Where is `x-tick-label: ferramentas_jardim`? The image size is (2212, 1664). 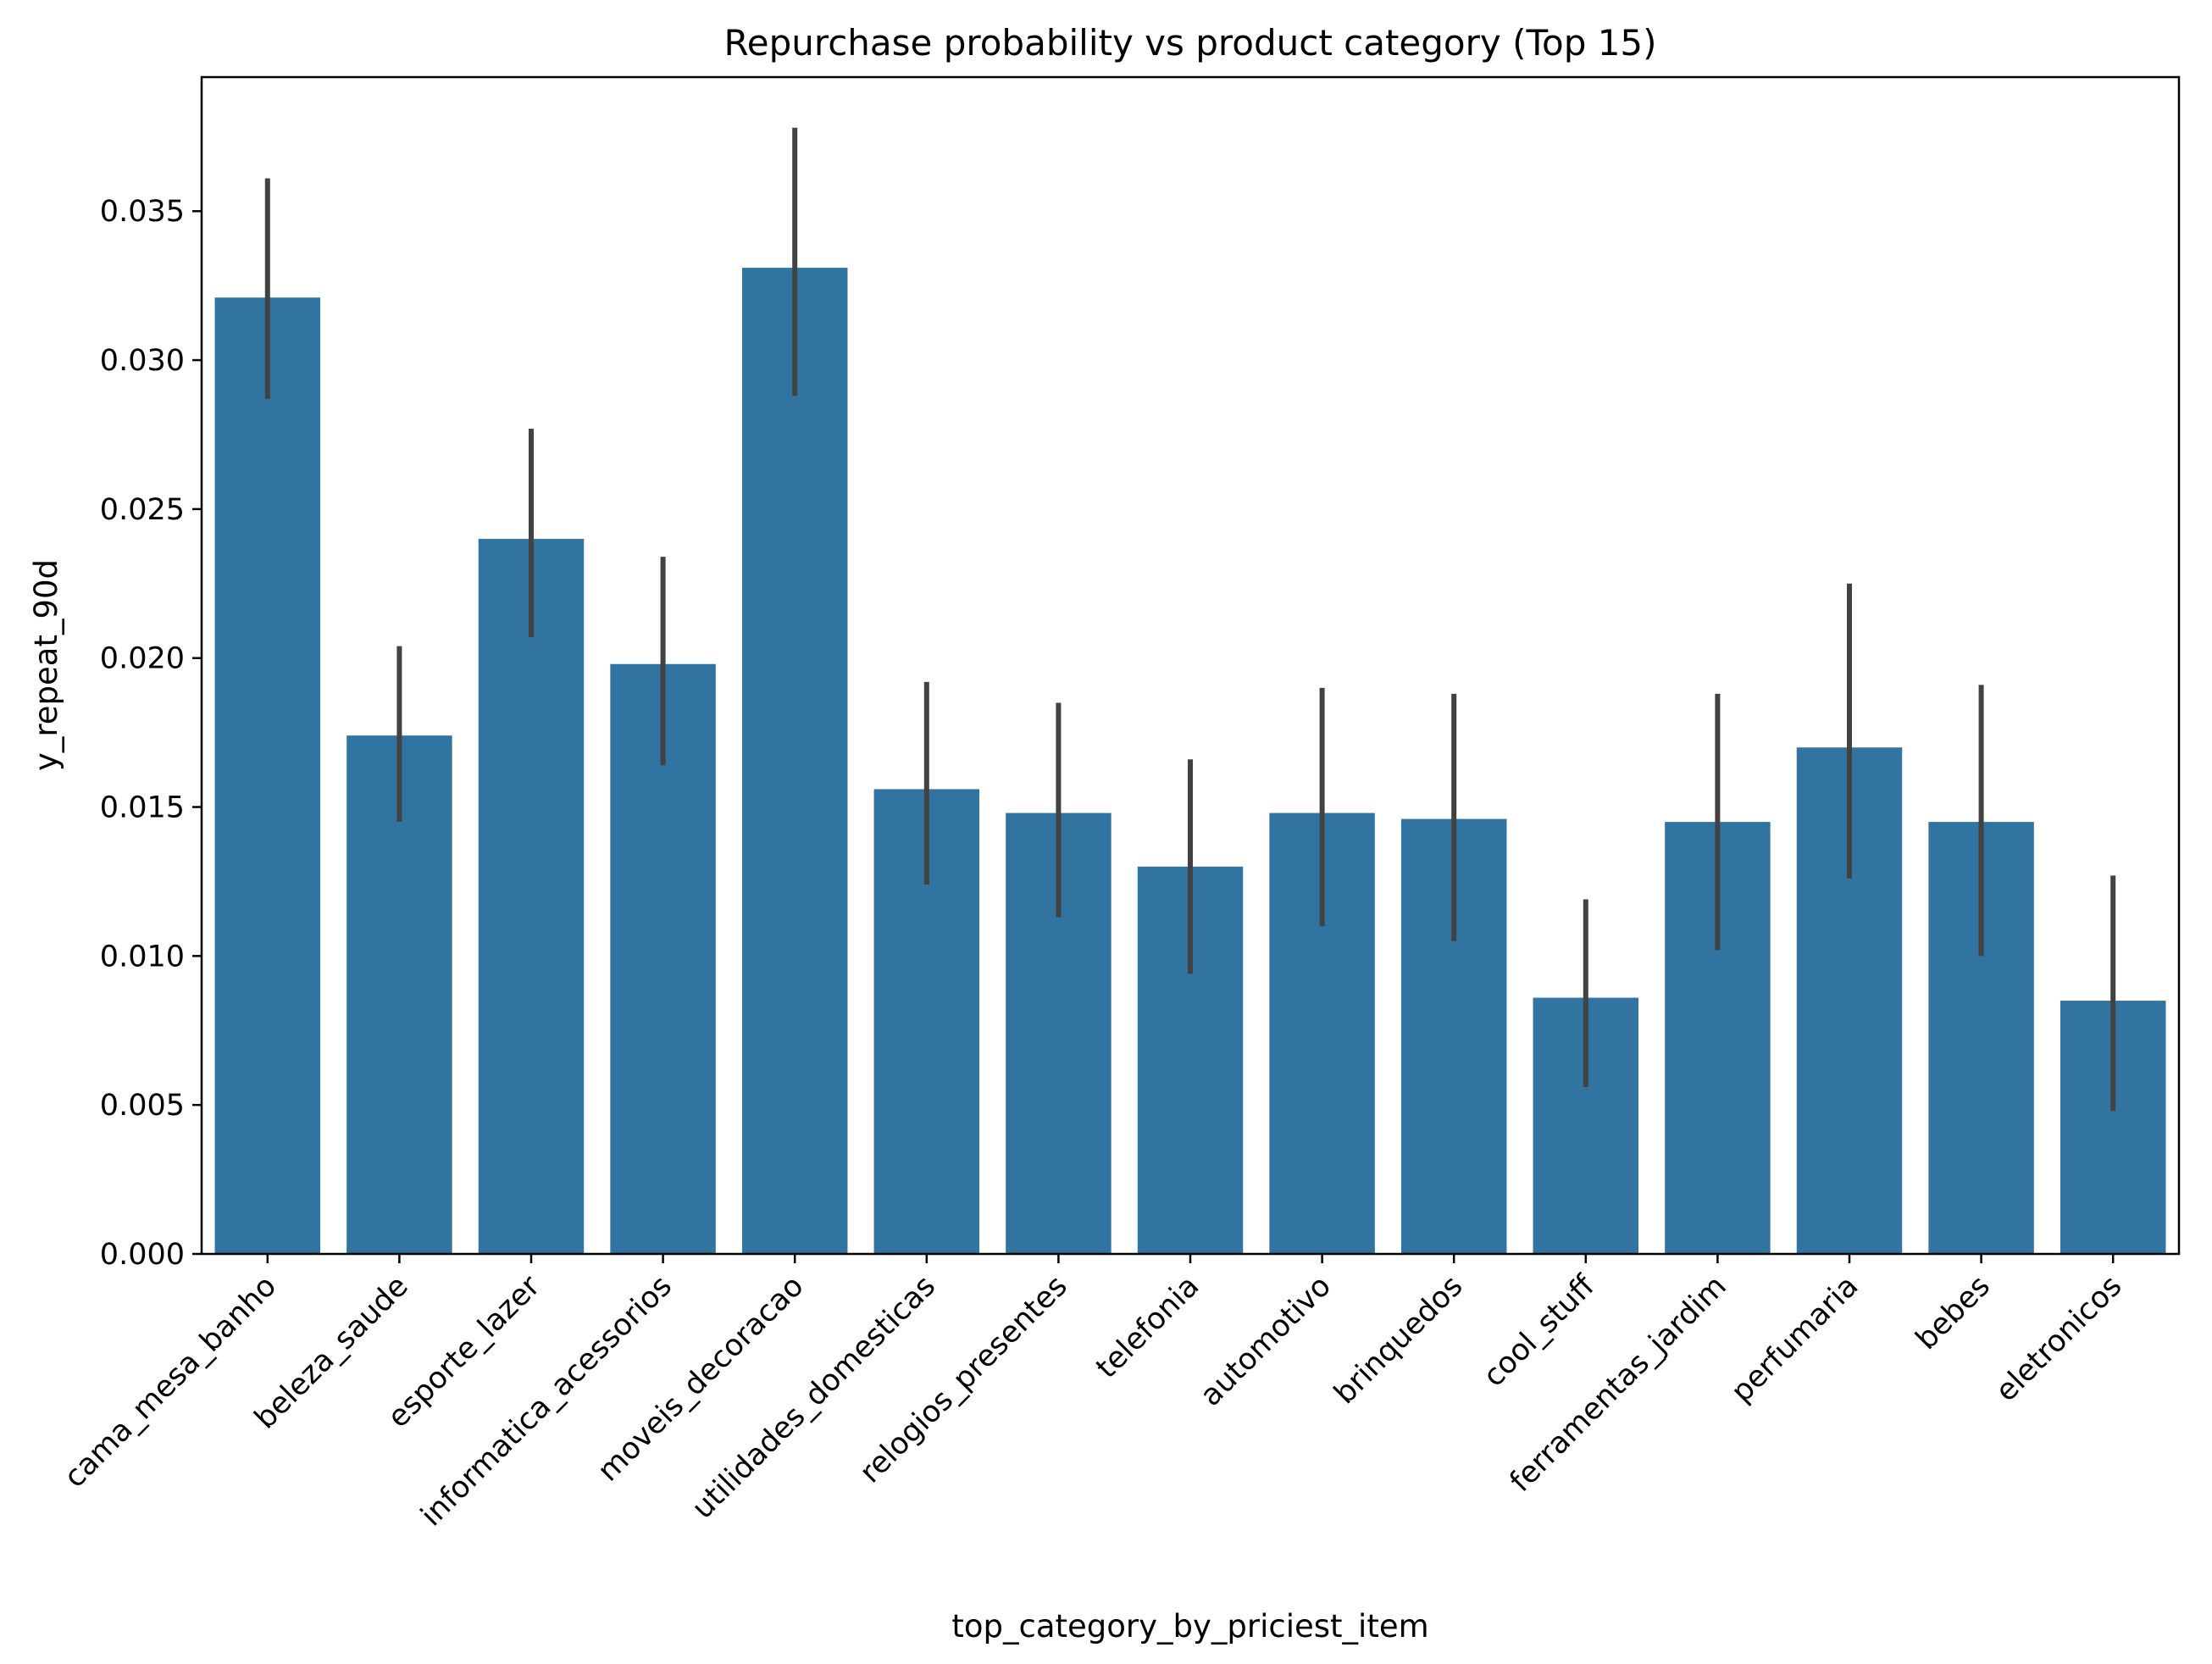
x-tick-label: ferramentas_jardim is located at coordinates (1618, 1384).